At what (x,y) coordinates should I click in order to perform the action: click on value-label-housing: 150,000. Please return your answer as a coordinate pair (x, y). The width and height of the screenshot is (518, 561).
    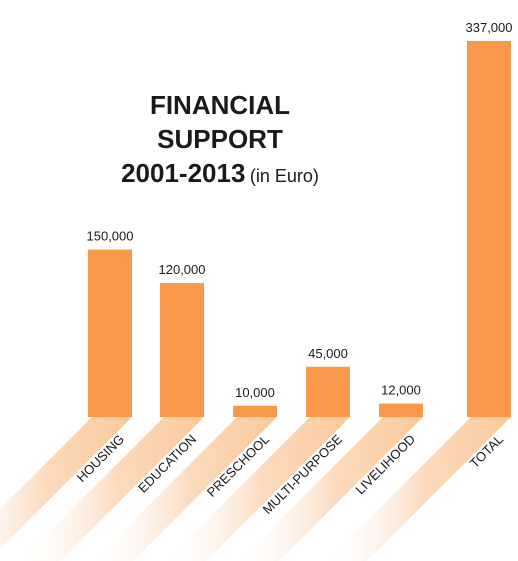
    Looking at the image, I should click on (110, 236).